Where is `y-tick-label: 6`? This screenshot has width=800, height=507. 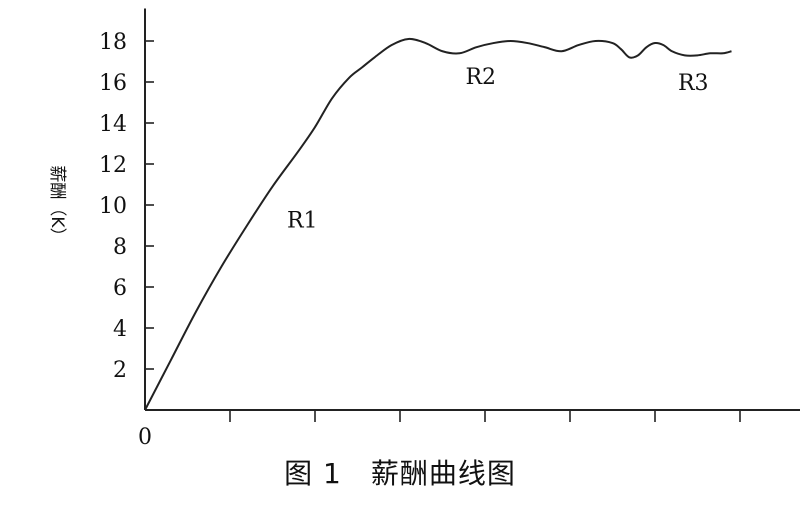
y-tick-label: 6 is located at coordinates (120, 288).